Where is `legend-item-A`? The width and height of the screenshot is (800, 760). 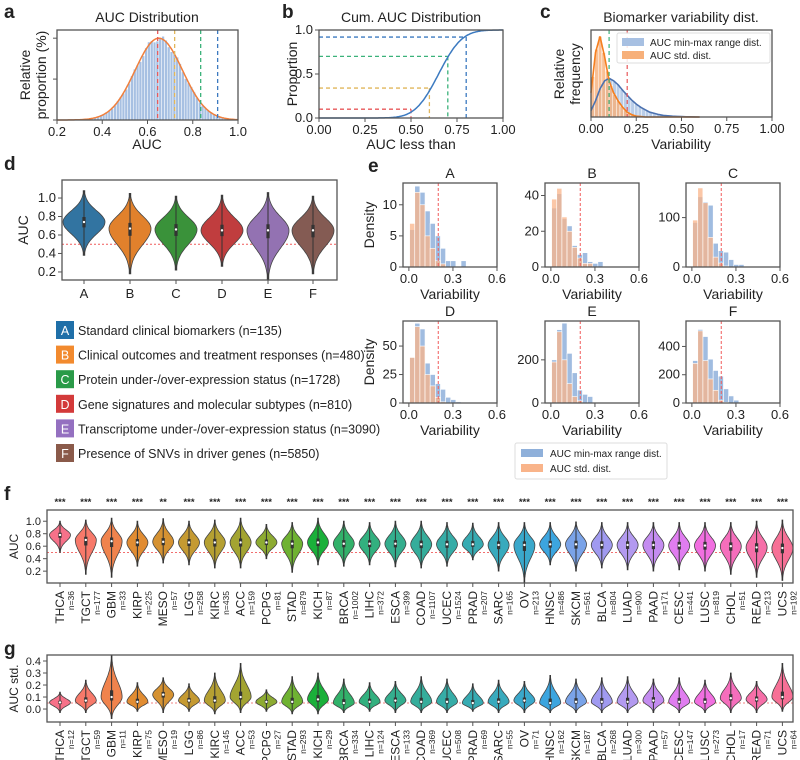
legend-item-A is located at coordinates (65, 330).